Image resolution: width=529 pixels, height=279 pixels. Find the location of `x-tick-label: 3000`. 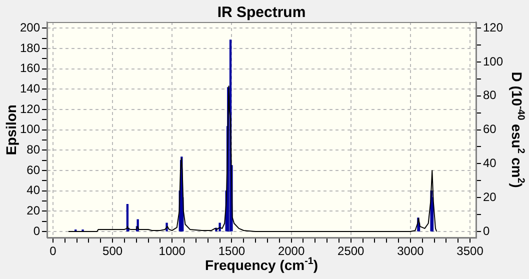

x-tick-label: 3000 is located at coordinates (410, 251).